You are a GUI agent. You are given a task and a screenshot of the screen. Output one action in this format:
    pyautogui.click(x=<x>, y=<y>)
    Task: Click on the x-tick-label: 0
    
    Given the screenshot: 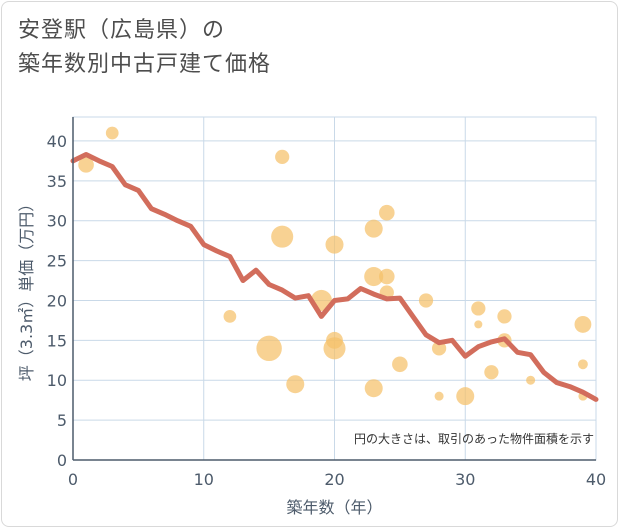 What is the action you would take?
    pyautogui.click(x=73, y=479)
    